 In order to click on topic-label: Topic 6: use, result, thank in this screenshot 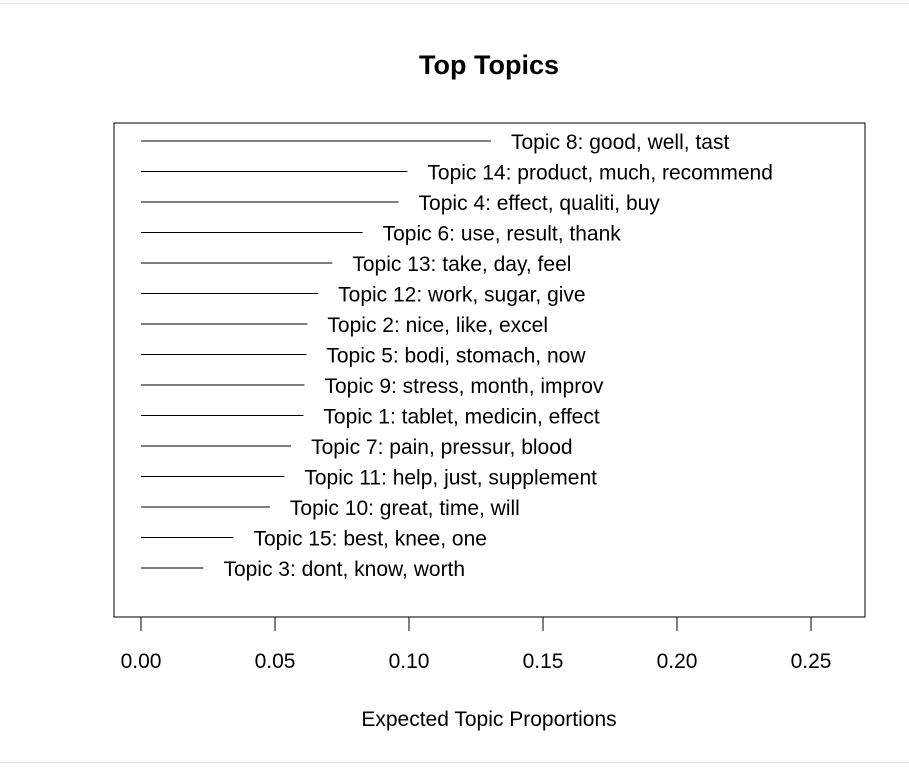, I will do `click(502, 234)`.